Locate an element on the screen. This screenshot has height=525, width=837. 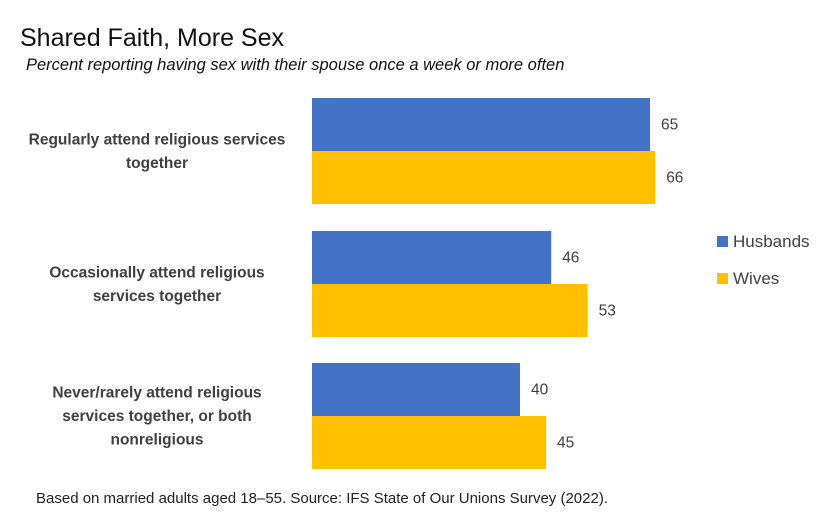
data-label: 46 is located at coordinates (570, 258).